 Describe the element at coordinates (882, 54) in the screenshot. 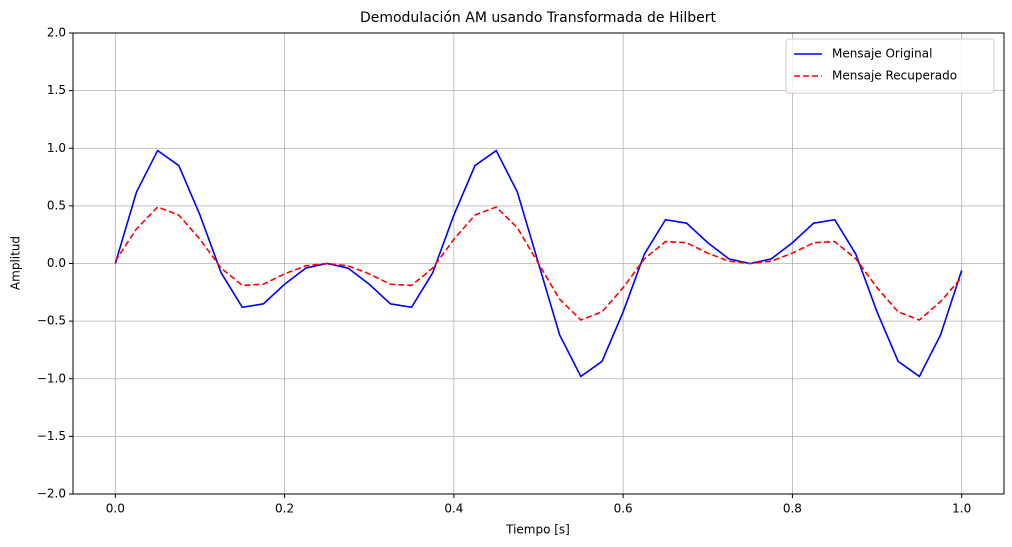

I see `legend-label: Mensaje Original` at that location.